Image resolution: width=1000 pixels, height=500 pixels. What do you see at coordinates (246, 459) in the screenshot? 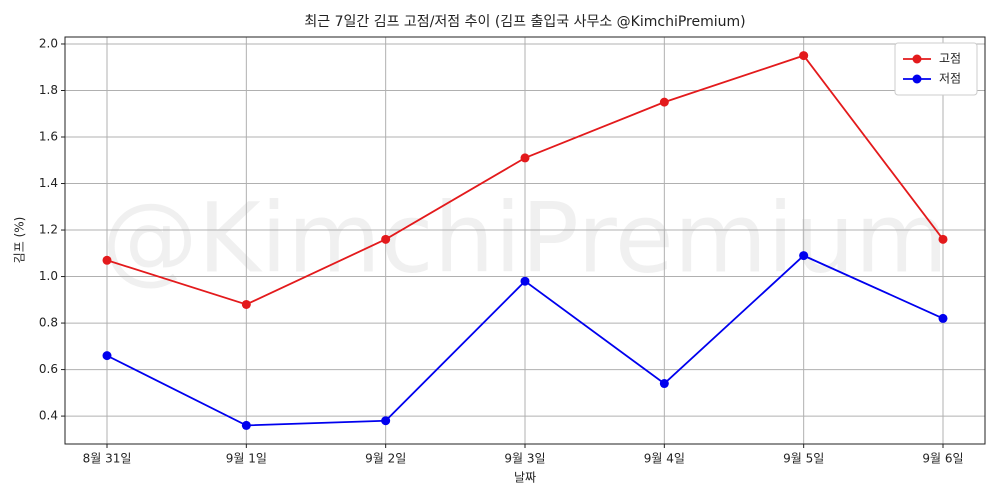
I see `x-tick-label: 9월 1일` at bounding box center [246, 459].